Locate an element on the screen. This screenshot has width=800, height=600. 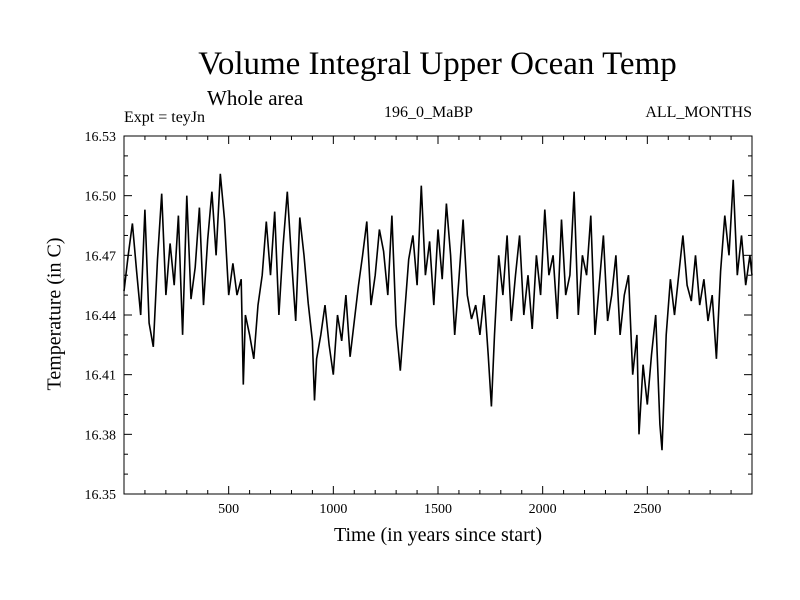
x-tick-label: 1000 is located at coordinates (333, 509).